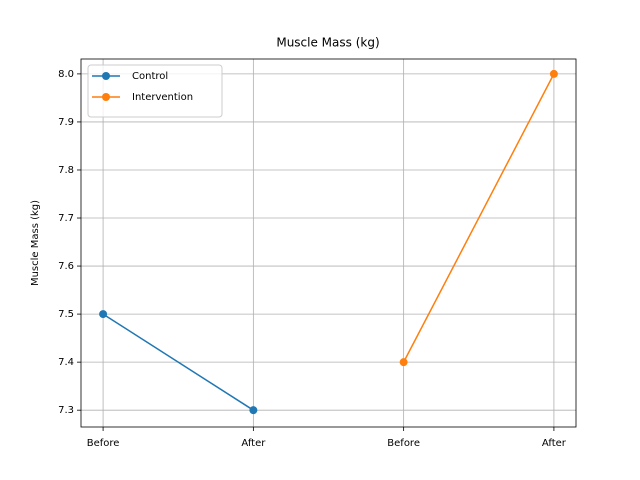  Describe the element at coordinates (66, 410) in the screenshot. I see `y-tick-label: 7.3` at that location.